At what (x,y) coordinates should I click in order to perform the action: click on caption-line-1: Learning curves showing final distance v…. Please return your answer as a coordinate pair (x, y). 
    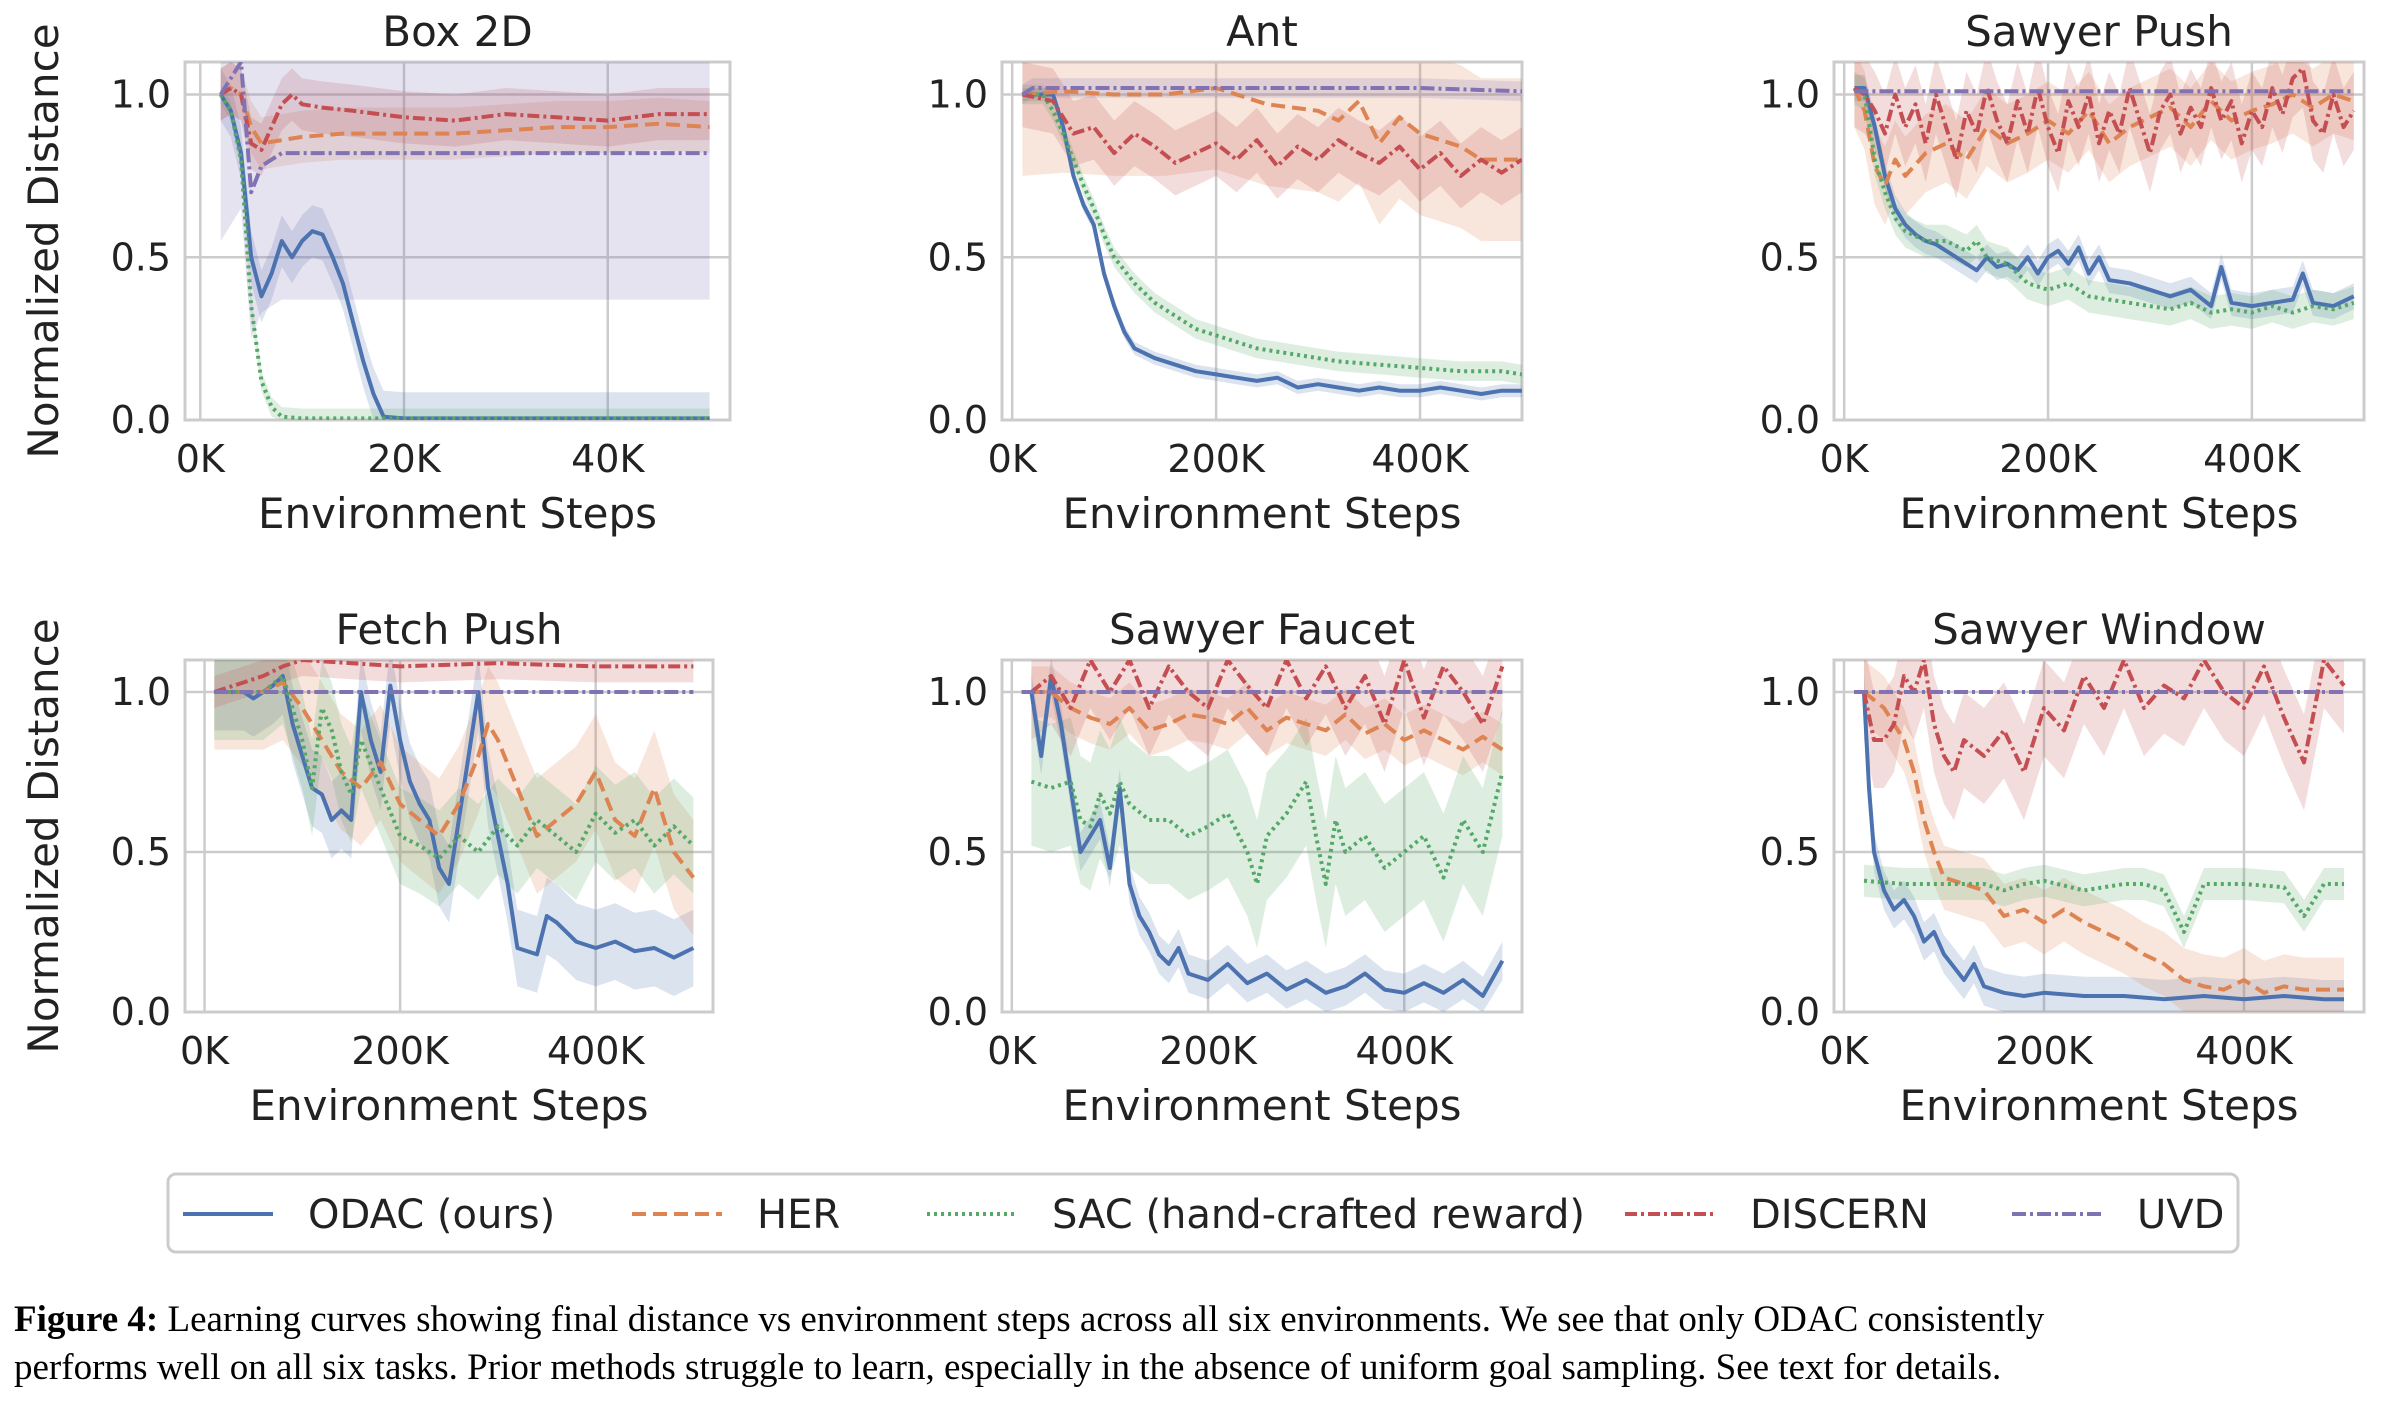
    Looking at the image, I should click on (1101, 1319).